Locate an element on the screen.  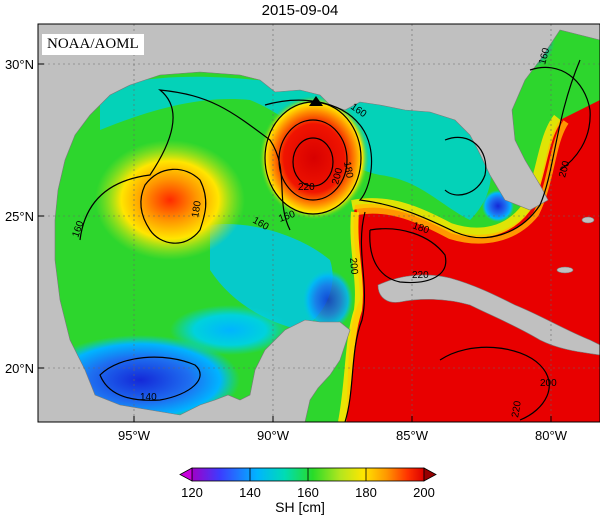
western-warm-blob is located at coordinates (170, 200).